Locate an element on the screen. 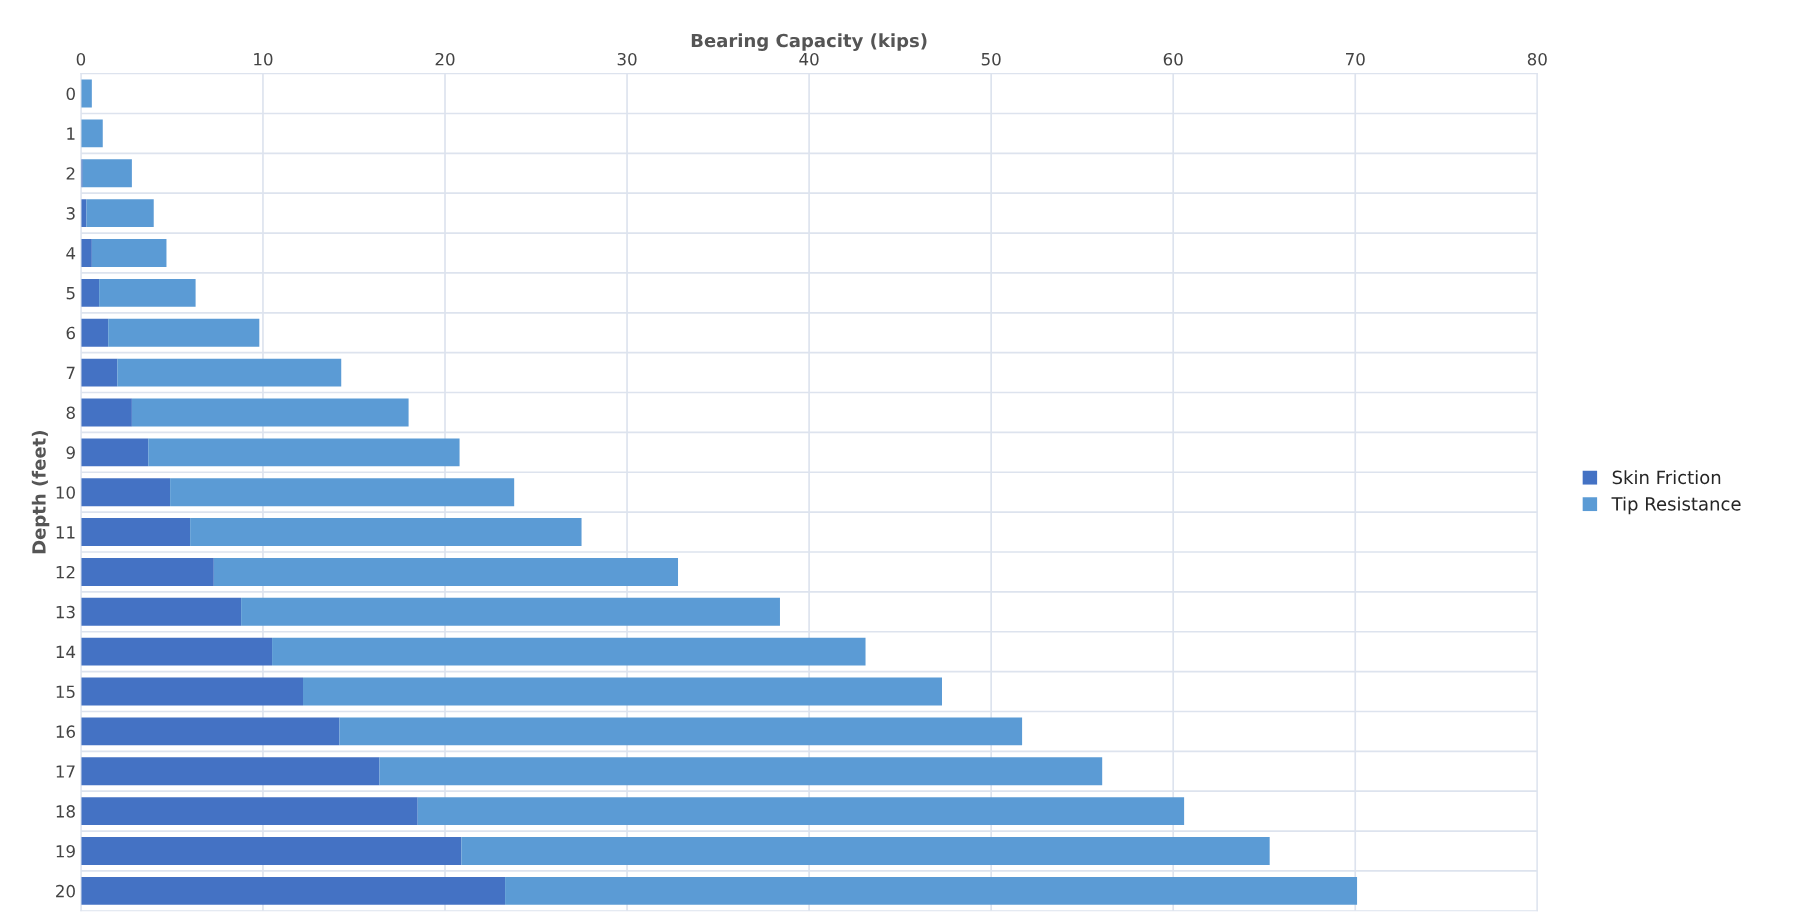  y-tick-label: 13 is located at coordinates (65, 612).